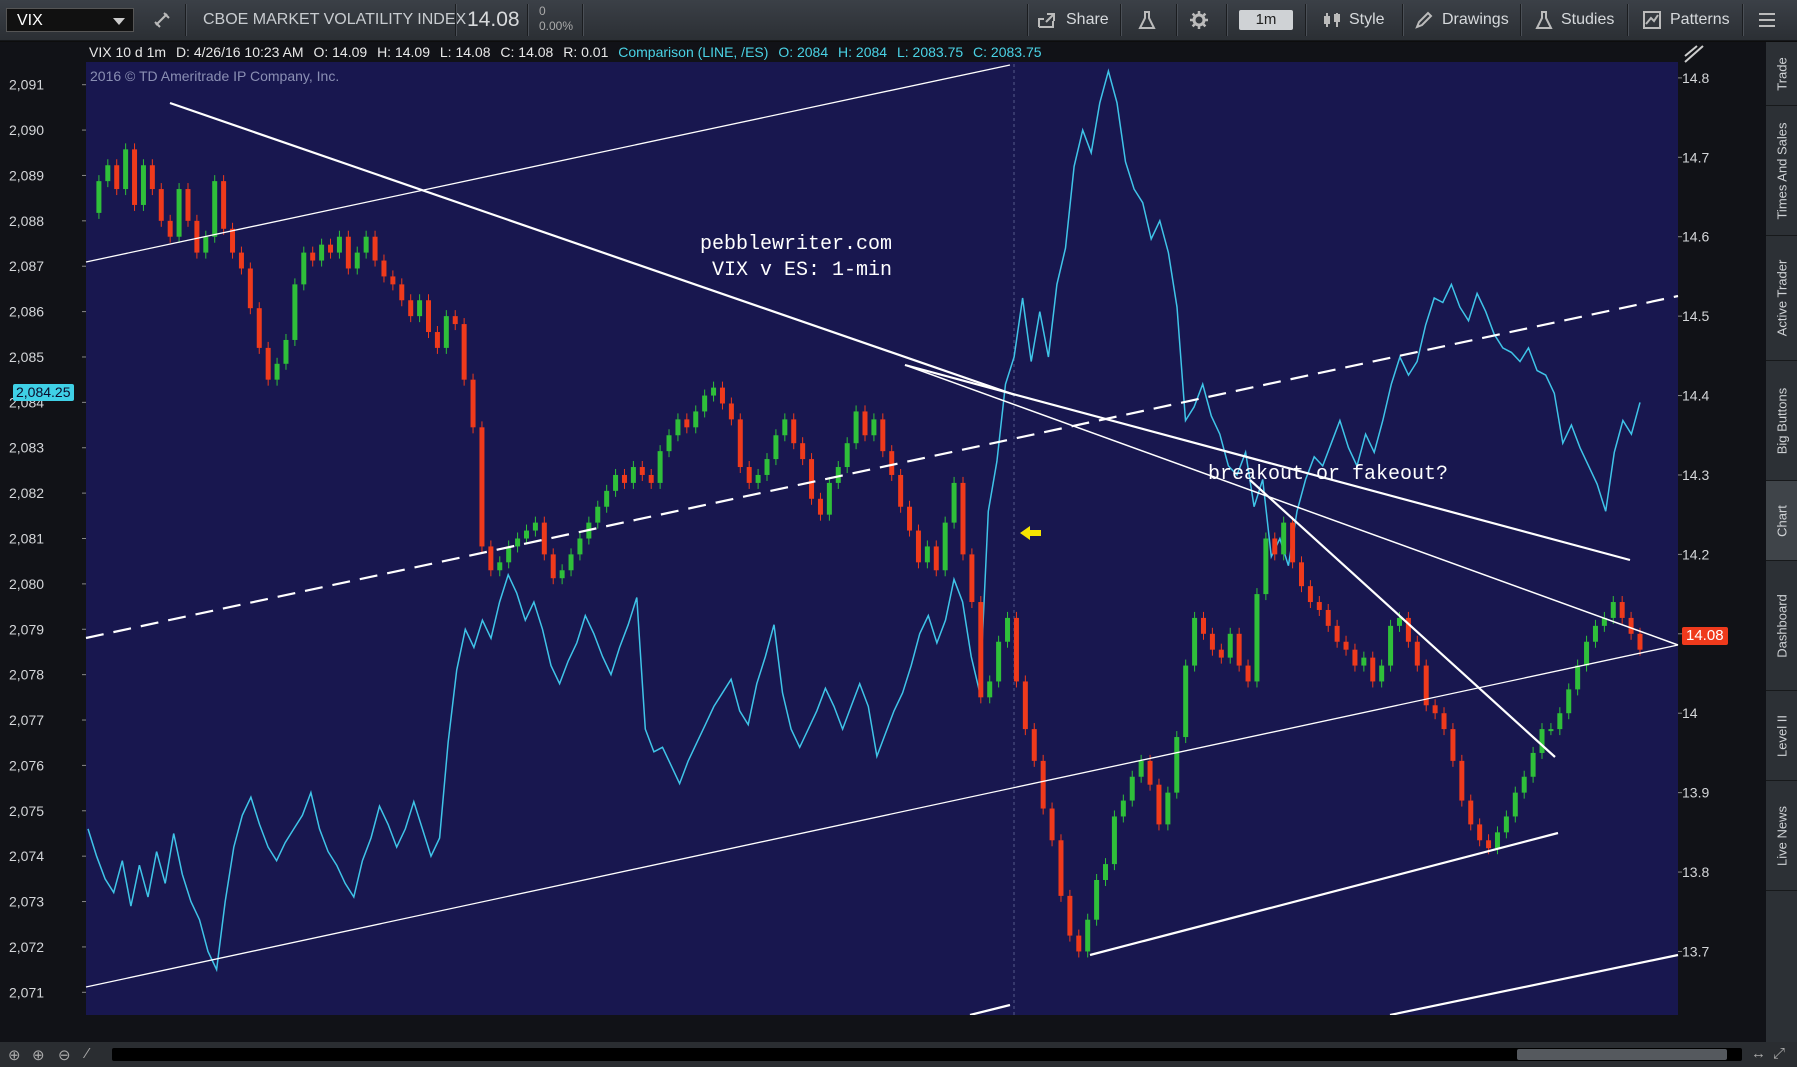 This screenshot has height=1067, width=1797. Describe the element at coordinates (1073, 20) in the screenshot. I see `share-button: Share` at that location.